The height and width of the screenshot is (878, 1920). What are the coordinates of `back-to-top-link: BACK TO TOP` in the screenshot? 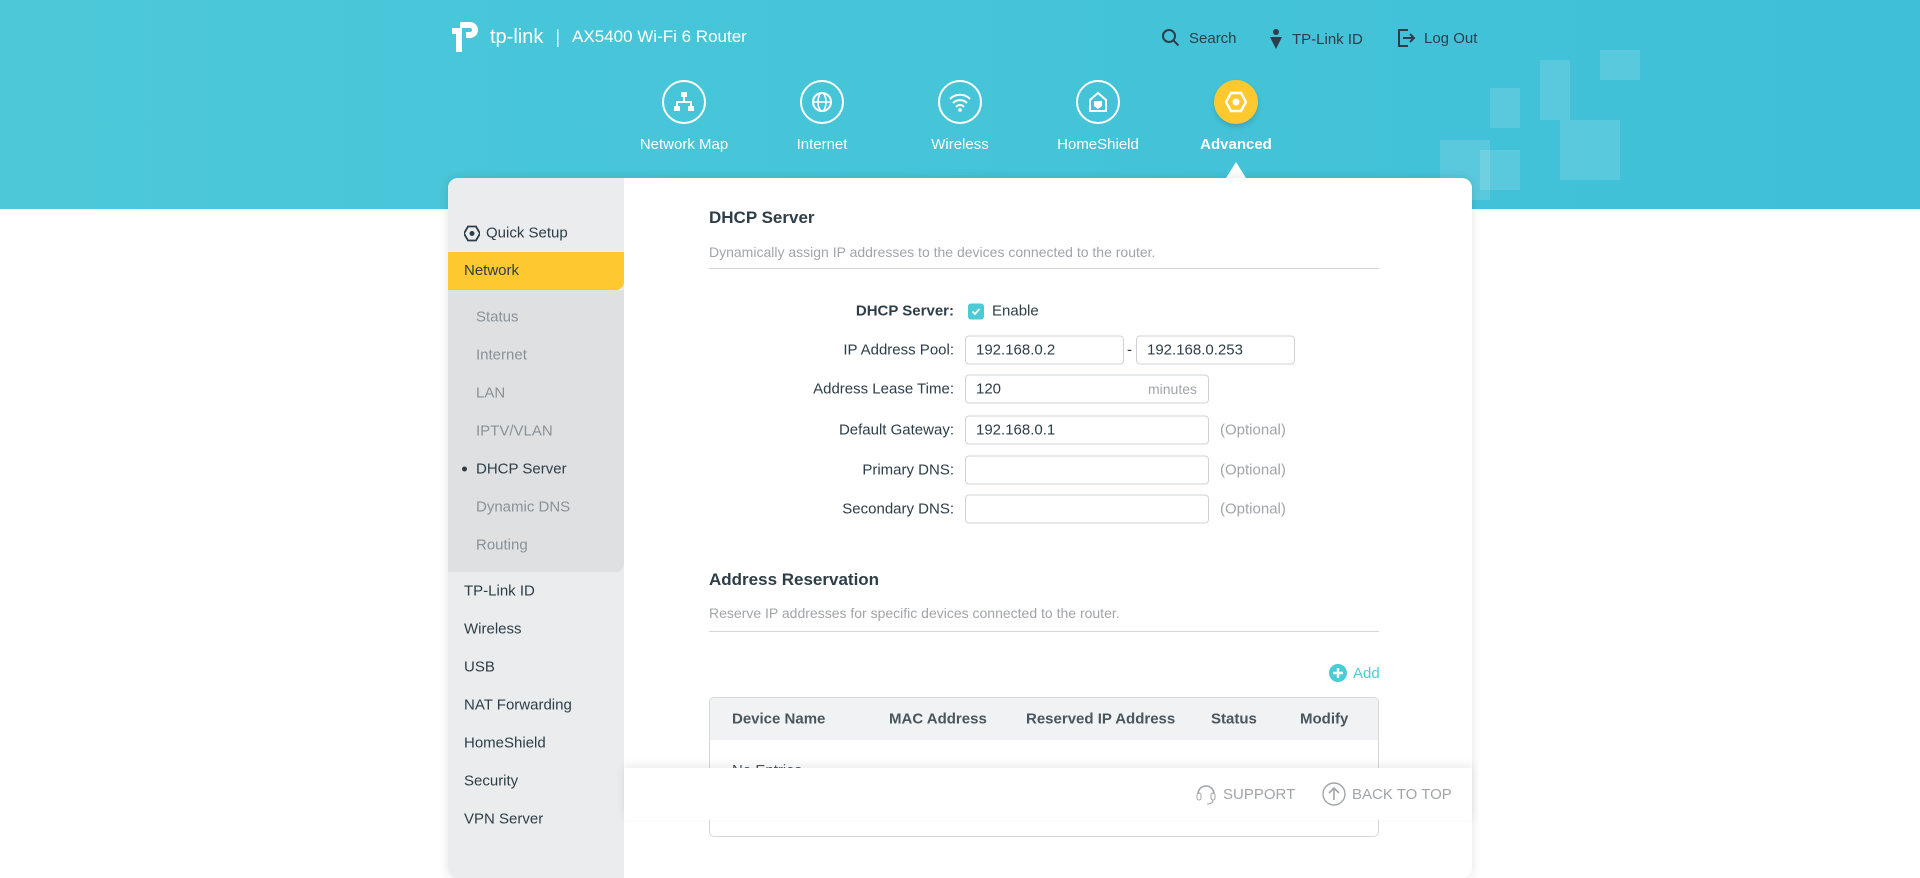 It's located at (1387, 794).